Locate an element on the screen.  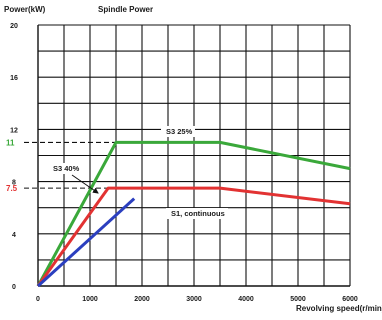
reference-label: 7.5 is located at coordinates (12, 188).